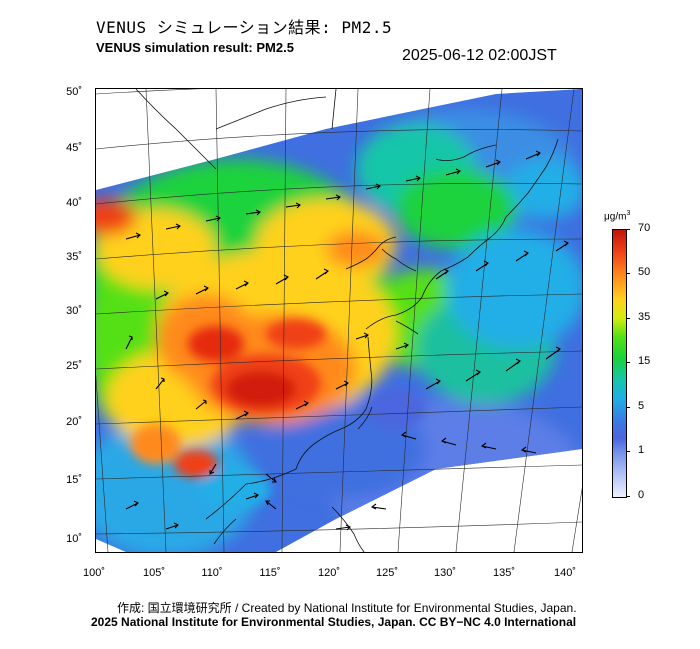 The image size is (700, 649). I want to click on lon-tick-label: 130˚, so click(445, 573).